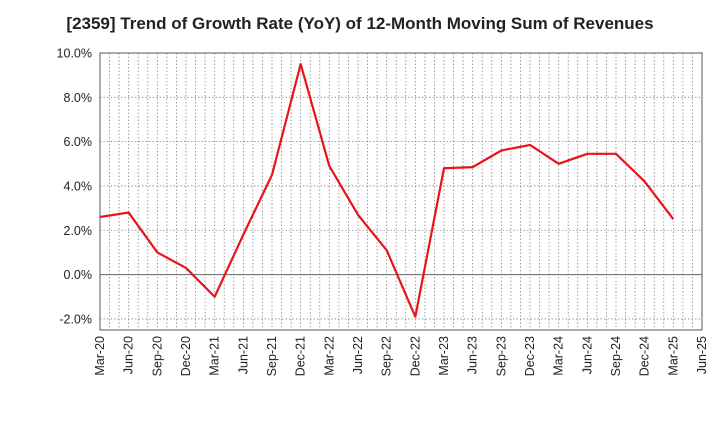 The image size is (720, 440). Describe the element at coordinates (129, 355) in the screenshot. I see `x-tick-label: Jun-20` at that location.